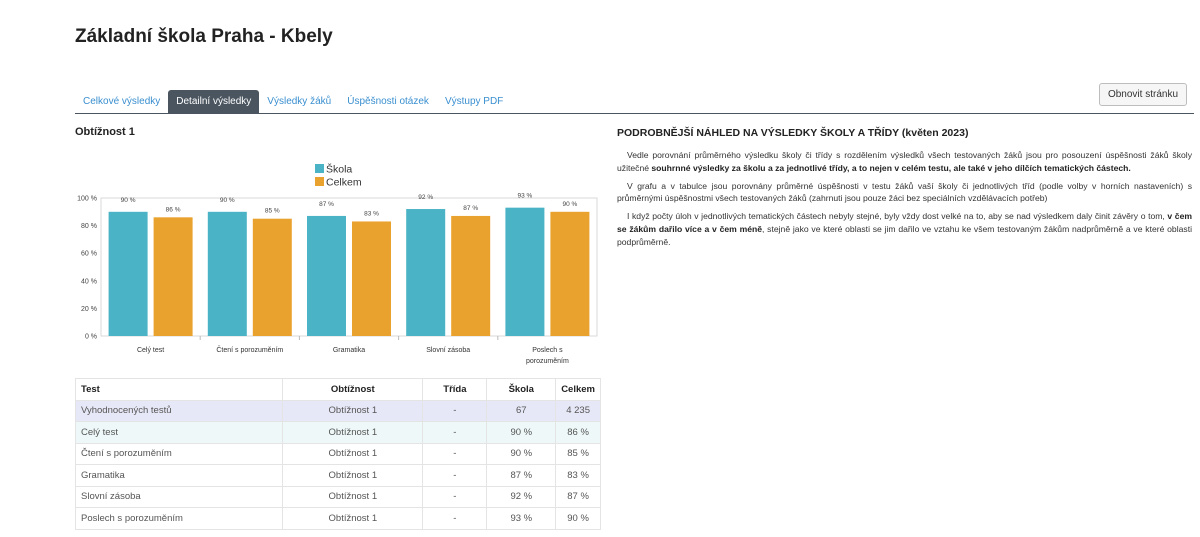 Image resolution: width=1200 pixels, height=537 pixels. I want to click on cell-celkem: 86 %, so click(578, 432).